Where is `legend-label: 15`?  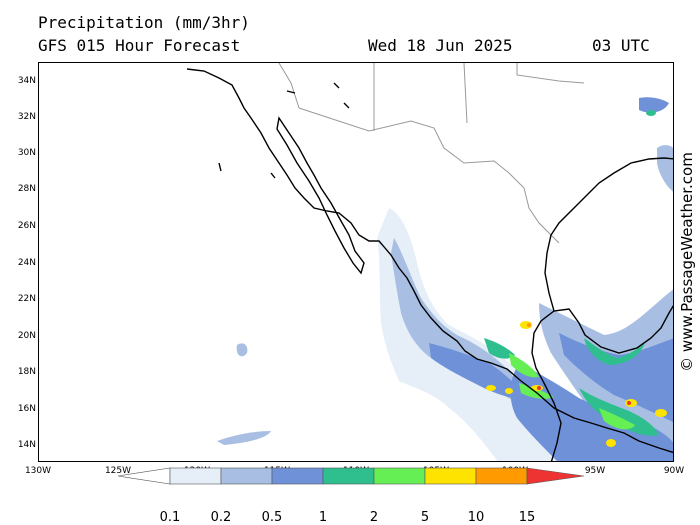
legend-label: 15 is located at coordinates (527, 517).